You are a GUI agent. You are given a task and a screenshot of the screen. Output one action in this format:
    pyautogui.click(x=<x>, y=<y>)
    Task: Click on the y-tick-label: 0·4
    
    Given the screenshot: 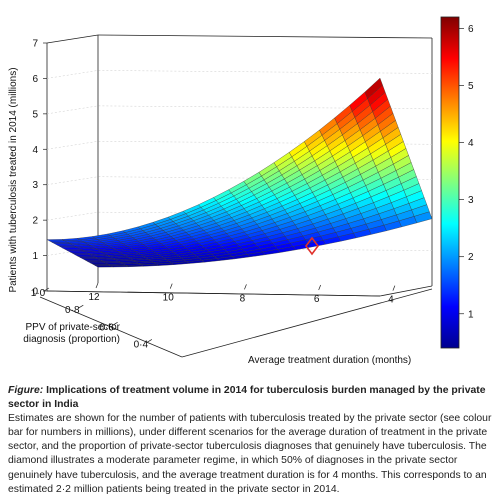 What is the action you would take?
    pyautogui.click(x=141, y=344)
    